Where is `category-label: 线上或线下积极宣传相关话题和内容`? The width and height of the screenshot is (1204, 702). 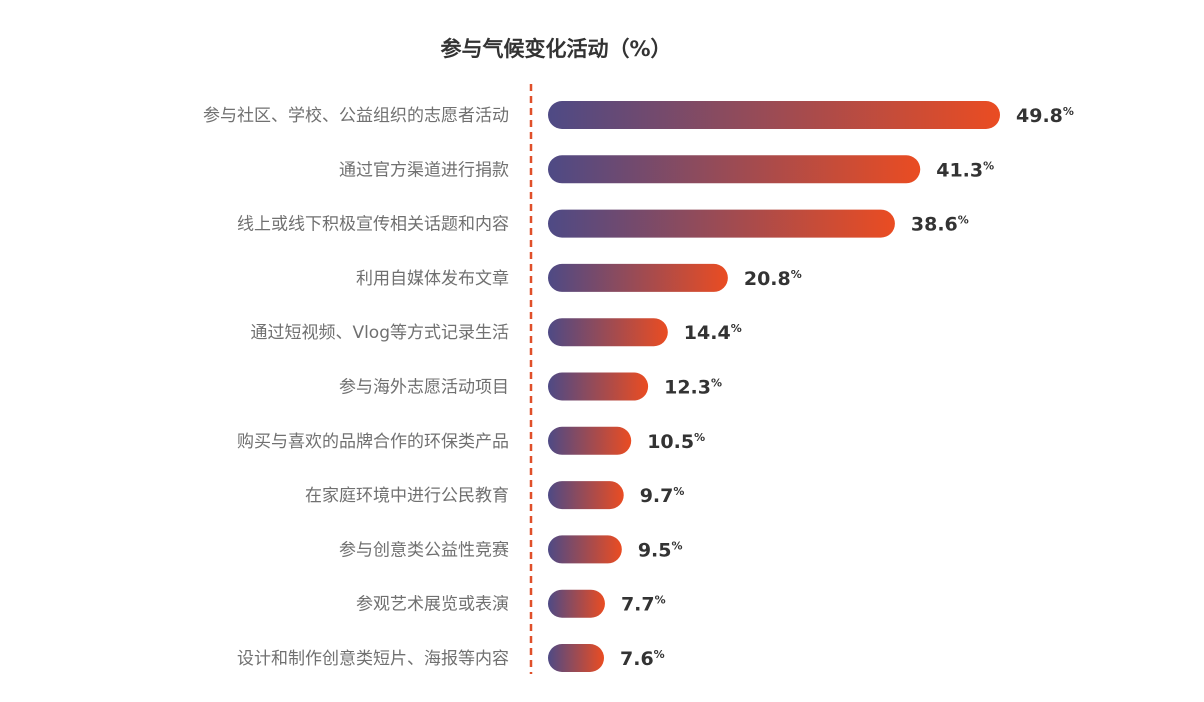 category-label: 线上或线下积极宣传相关话题和内容 is located at coordinates (373, 225).